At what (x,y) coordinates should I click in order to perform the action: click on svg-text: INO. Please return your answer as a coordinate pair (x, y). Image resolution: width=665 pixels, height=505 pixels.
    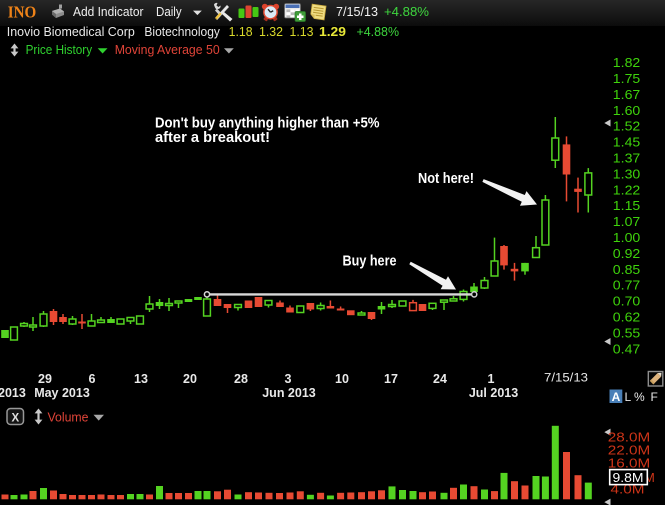
    Looking at the image, I should click on (22, 11).